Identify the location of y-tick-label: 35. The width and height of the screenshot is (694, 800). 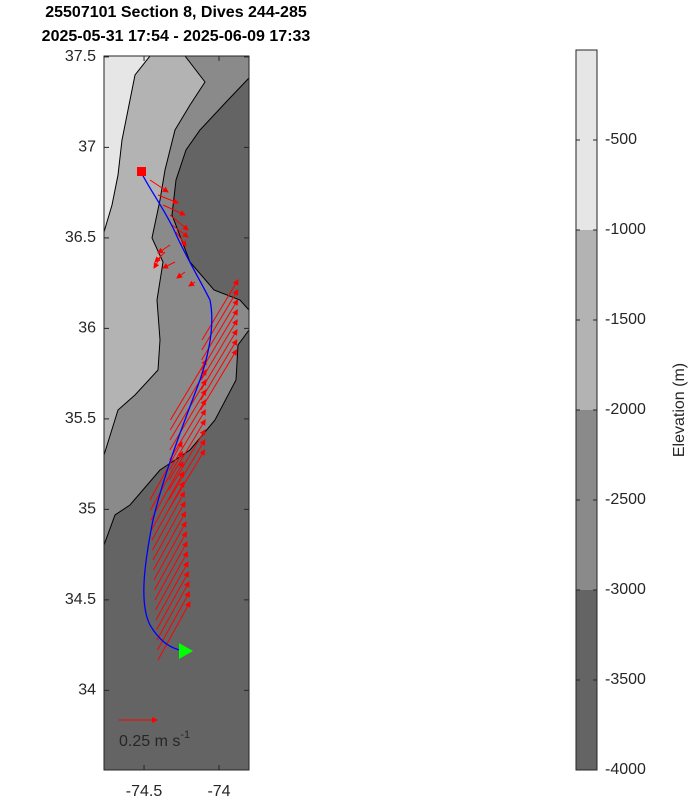
(87, 509).